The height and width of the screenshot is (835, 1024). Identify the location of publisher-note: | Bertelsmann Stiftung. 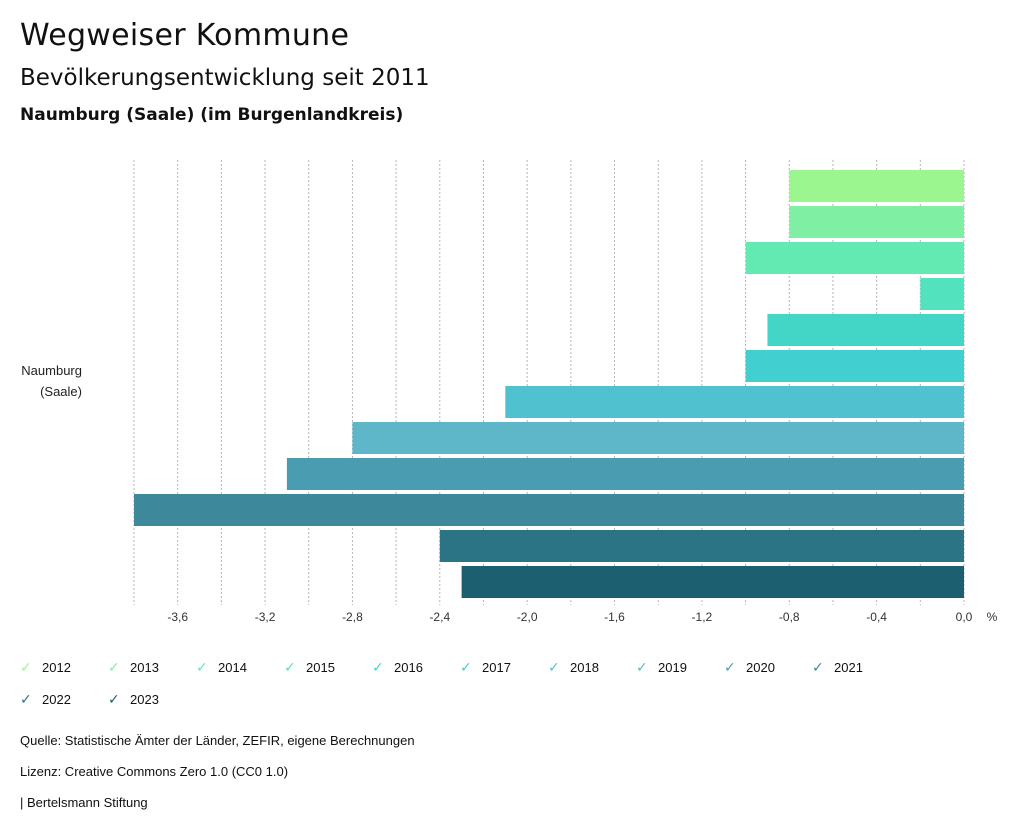
(84, 802).